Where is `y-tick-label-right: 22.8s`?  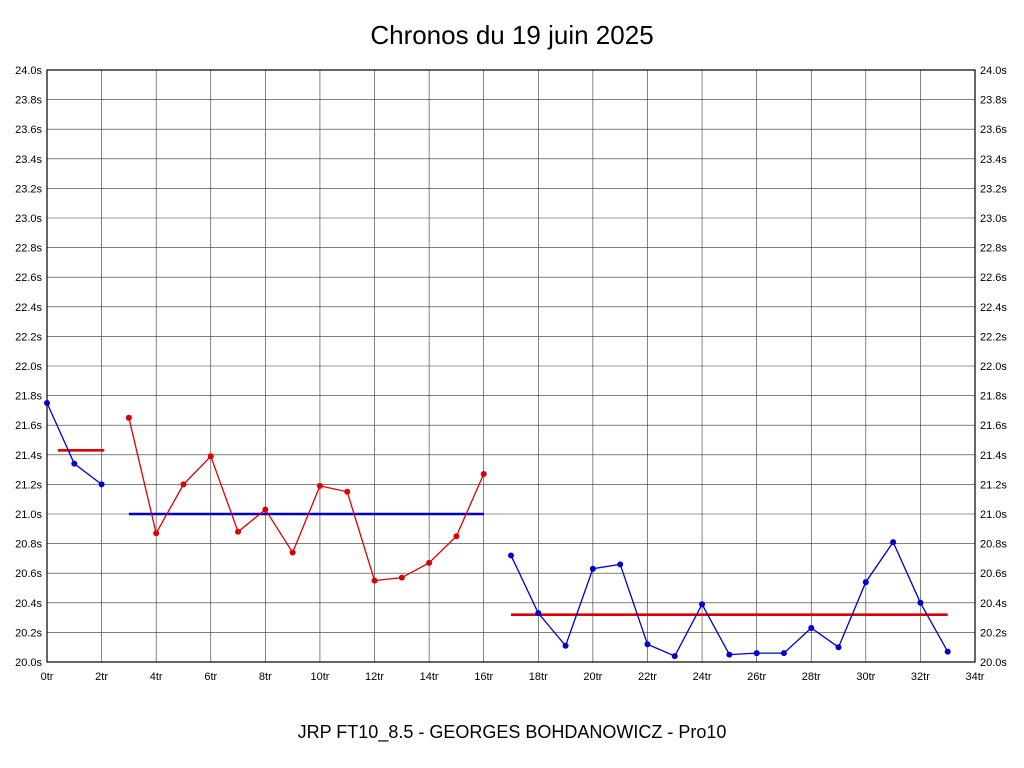 y-tick-label-right: 22.8s is located at coordinates (993, 249).